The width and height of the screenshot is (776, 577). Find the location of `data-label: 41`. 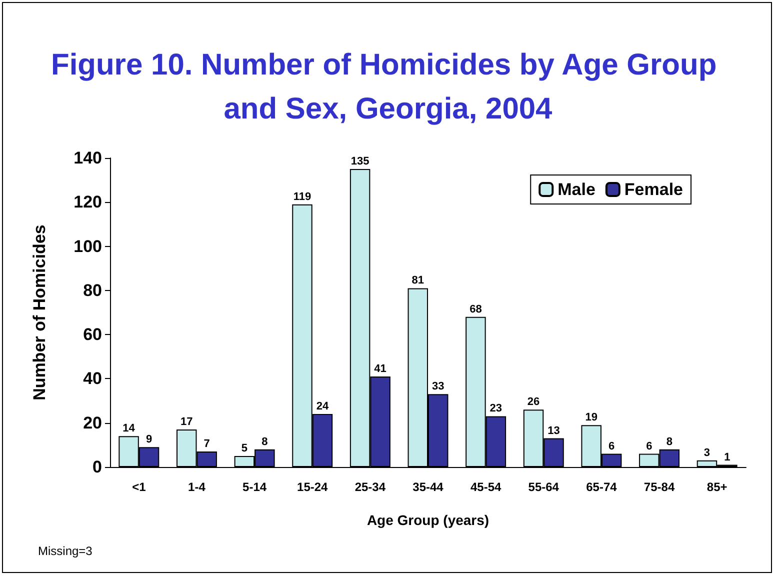

data-label: 41 is located at coordinates (380, 369).